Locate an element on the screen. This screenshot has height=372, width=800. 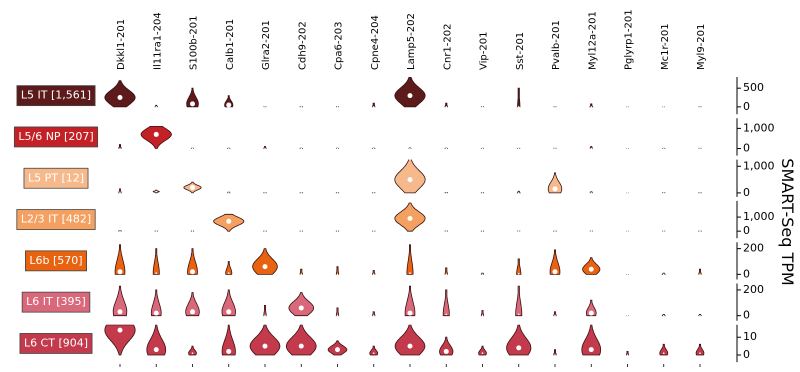
row-label: L6 IT [395] is located at coordinates (56, 301).